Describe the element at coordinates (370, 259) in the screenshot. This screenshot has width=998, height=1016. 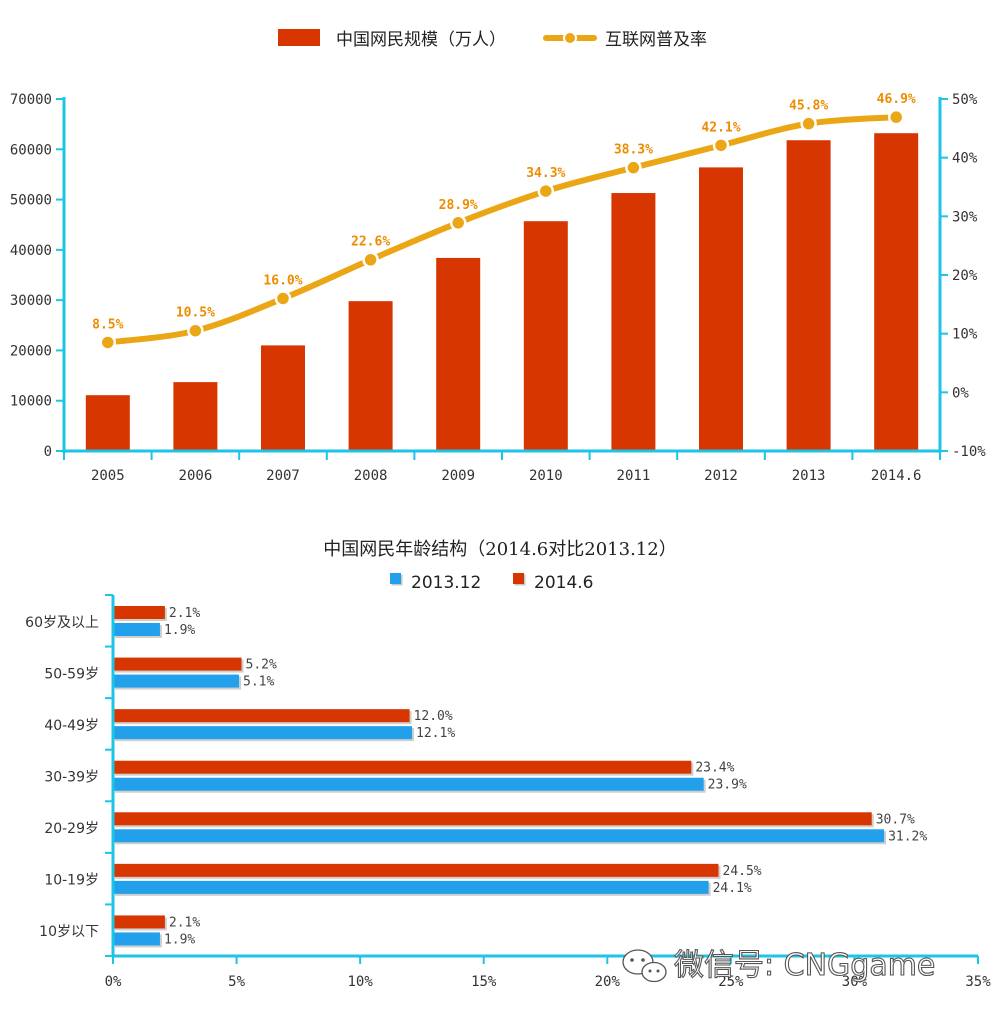
I see `point-rate-2008` at that location.